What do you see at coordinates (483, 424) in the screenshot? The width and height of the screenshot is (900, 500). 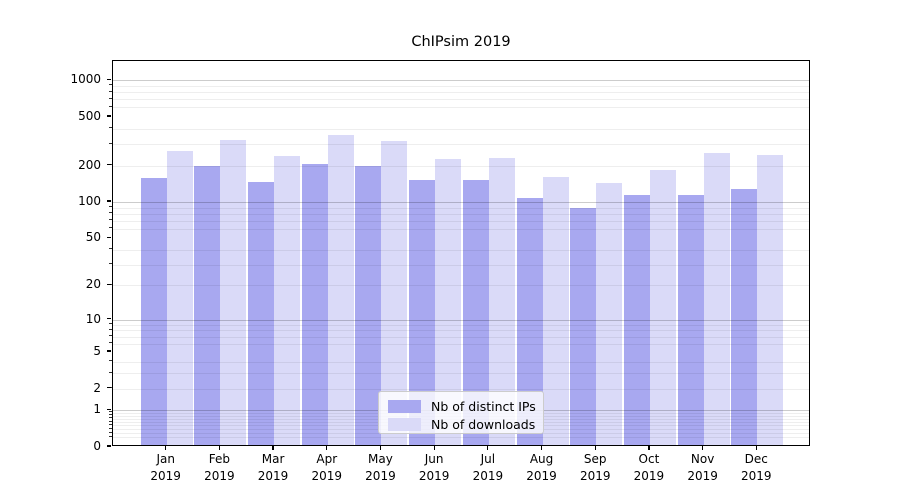 I see `legend-label: Nb of downloads` at bounding box center [483, 424].